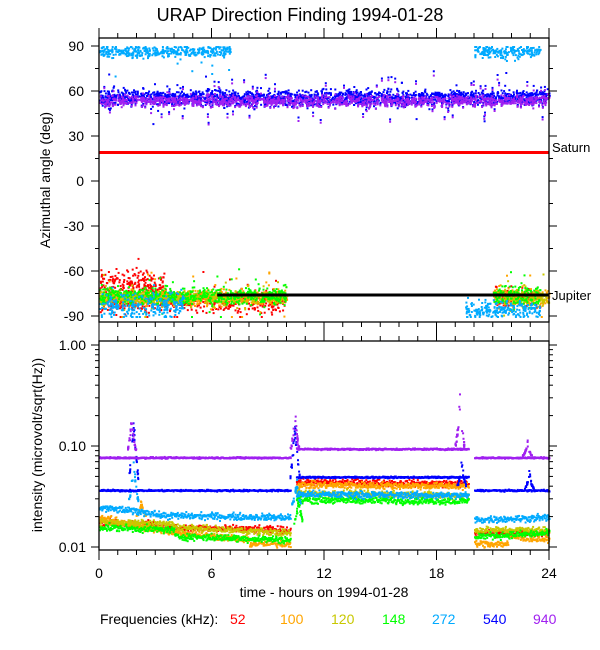  I want to click on chart-title: URAP Direction Finding 1994-01-28, so click(300, 15).